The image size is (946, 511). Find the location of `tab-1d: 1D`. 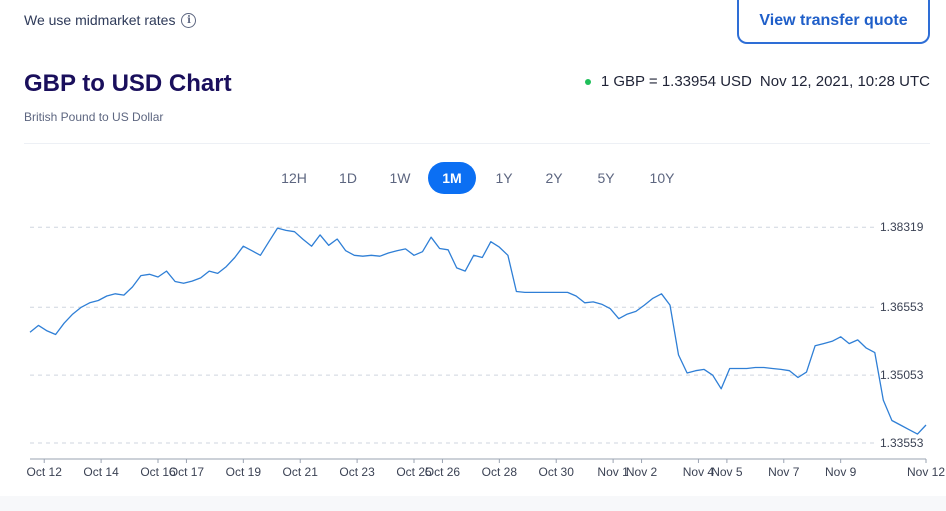

tab-1d: 1D is located at coordinates (348, 178).